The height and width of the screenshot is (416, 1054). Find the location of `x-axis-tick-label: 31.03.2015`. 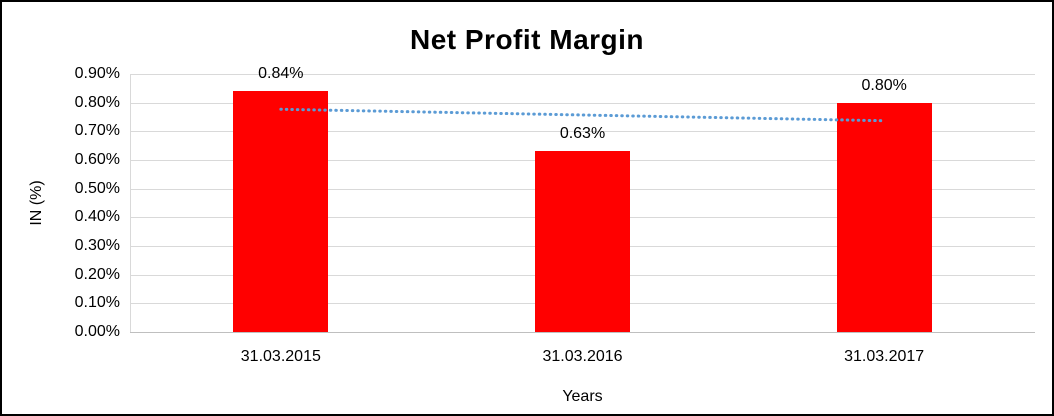

x-axis-tick-label: 31.03.2015 is located at coordinates (280, 356).